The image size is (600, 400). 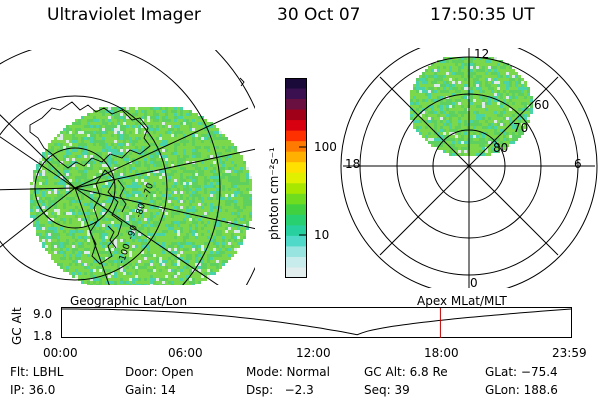 I want to click on colorbar-band, so click(x=296, y=220).